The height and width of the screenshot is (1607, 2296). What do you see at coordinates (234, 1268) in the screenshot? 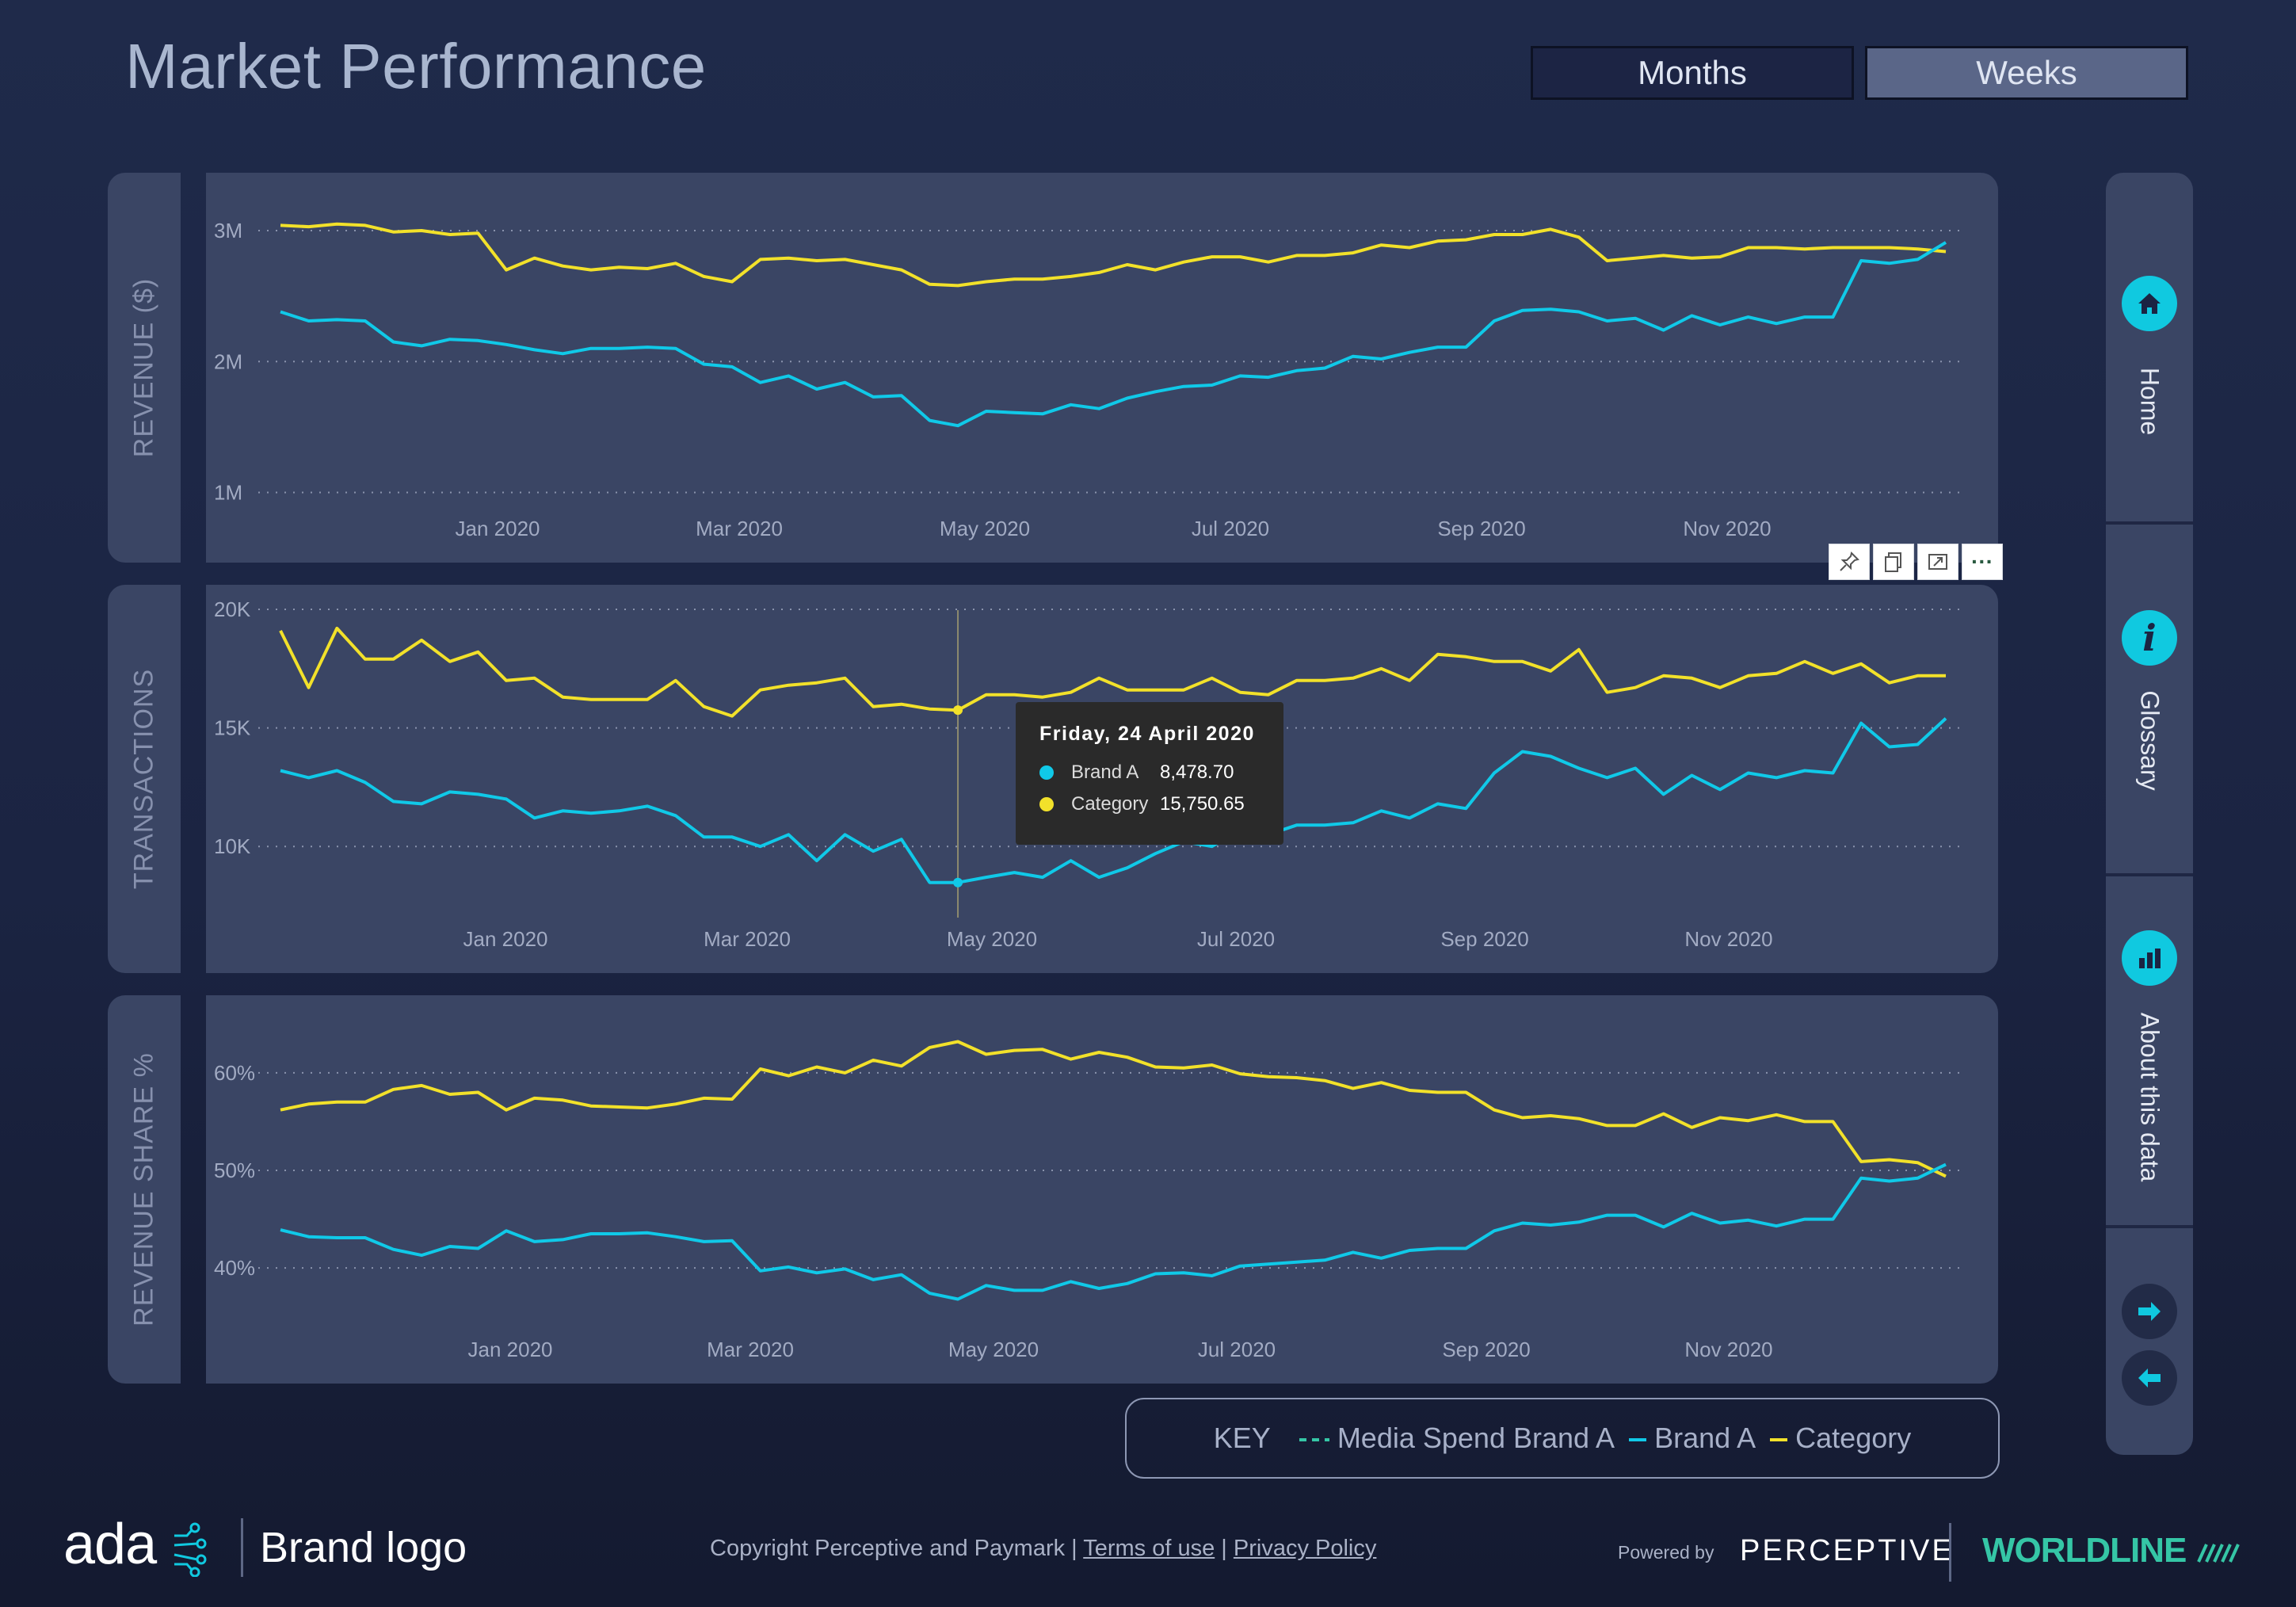
I see `y-tick-label: 40%` at bounding box center [234, 1268].